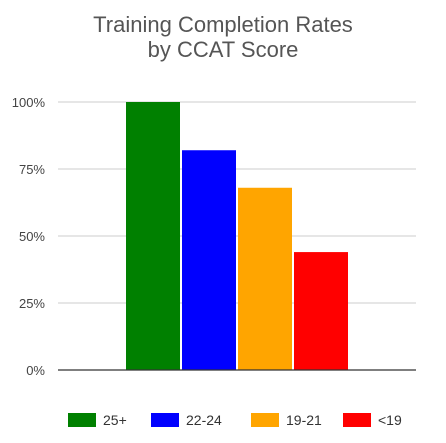 The image size is (446, 443). I want to click on legend-label: 19-21, so click(304, 420).